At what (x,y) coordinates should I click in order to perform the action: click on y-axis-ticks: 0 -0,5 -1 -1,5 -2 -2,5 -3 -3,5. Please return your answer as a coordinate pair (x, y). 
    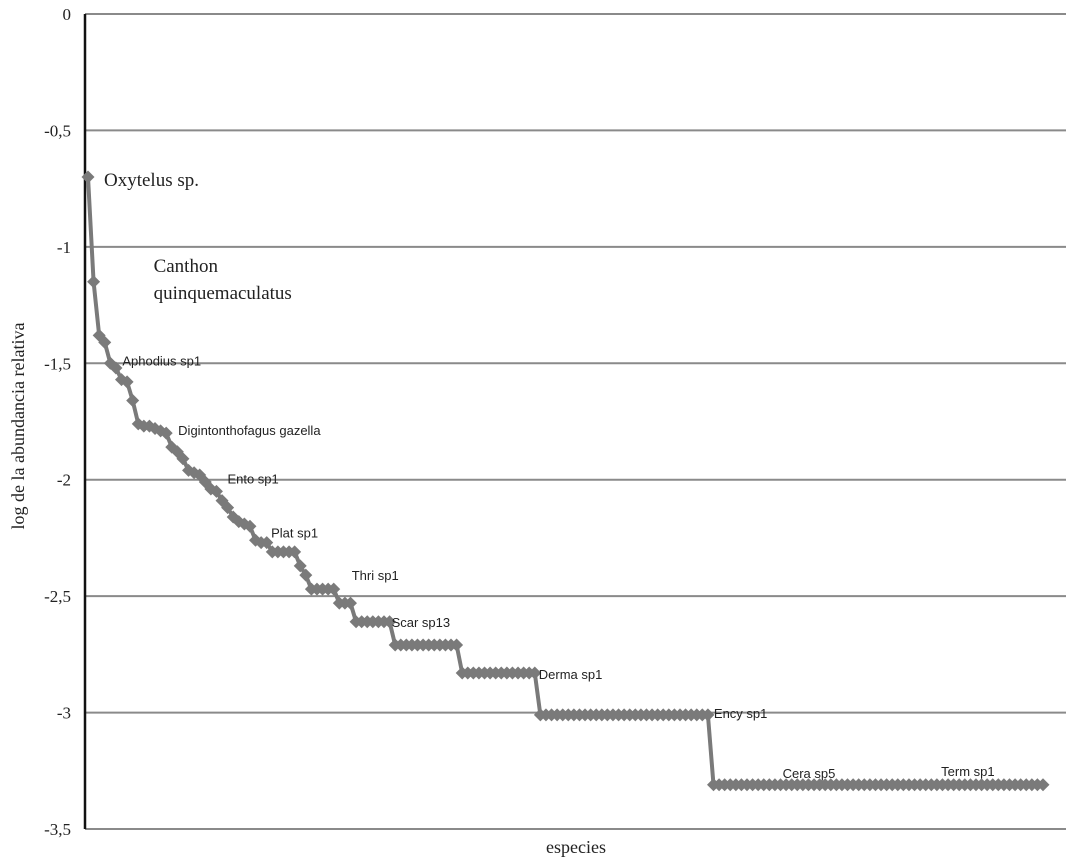
    Looking at the image, I should click on (57, 422).